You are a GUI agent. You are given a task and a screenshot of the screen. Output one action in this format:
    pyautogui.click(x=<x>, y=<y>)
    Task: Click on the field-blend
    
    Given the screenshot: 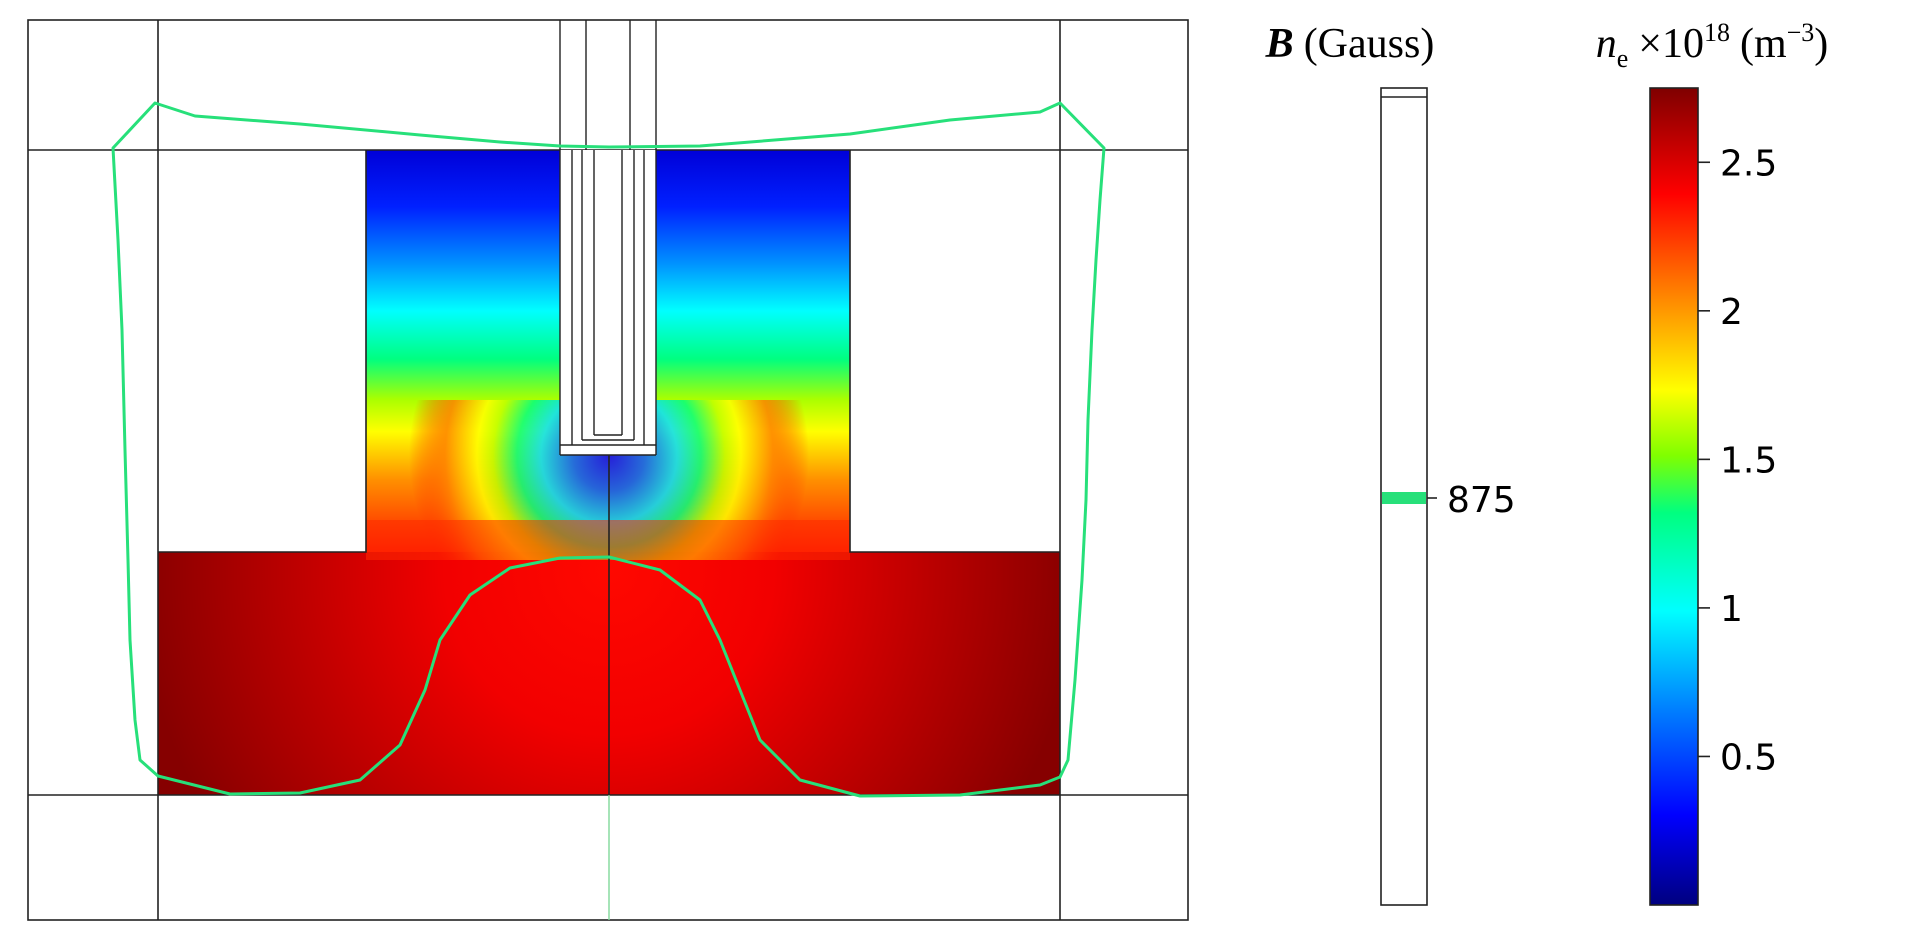 What is the action you would take?
    pyautogui.click(x=608, y=540)
    